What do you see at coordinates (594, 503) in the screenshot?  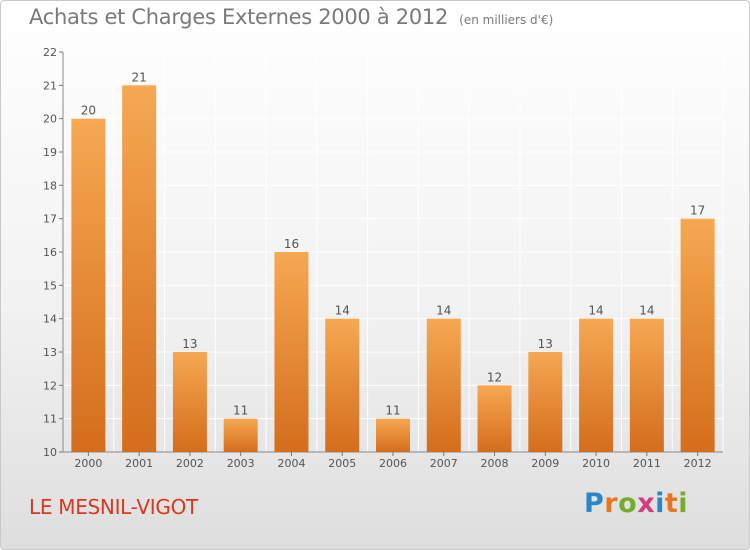 I see `brand-letter: P` at bounding box center [594, 503].